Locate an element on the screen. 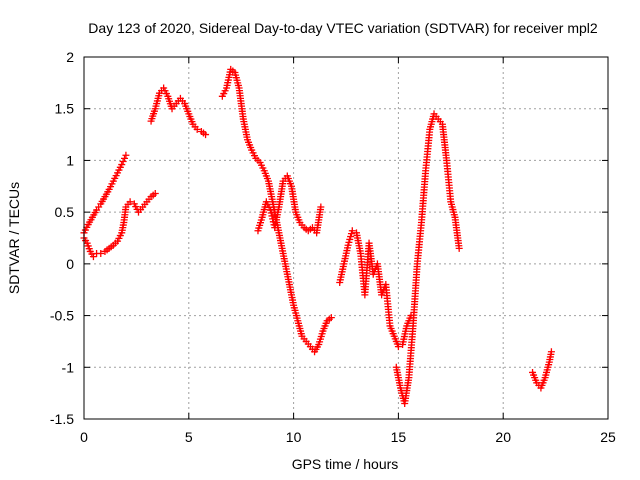  y-tick-label: 1.5 is located at coordinates (65, 109).